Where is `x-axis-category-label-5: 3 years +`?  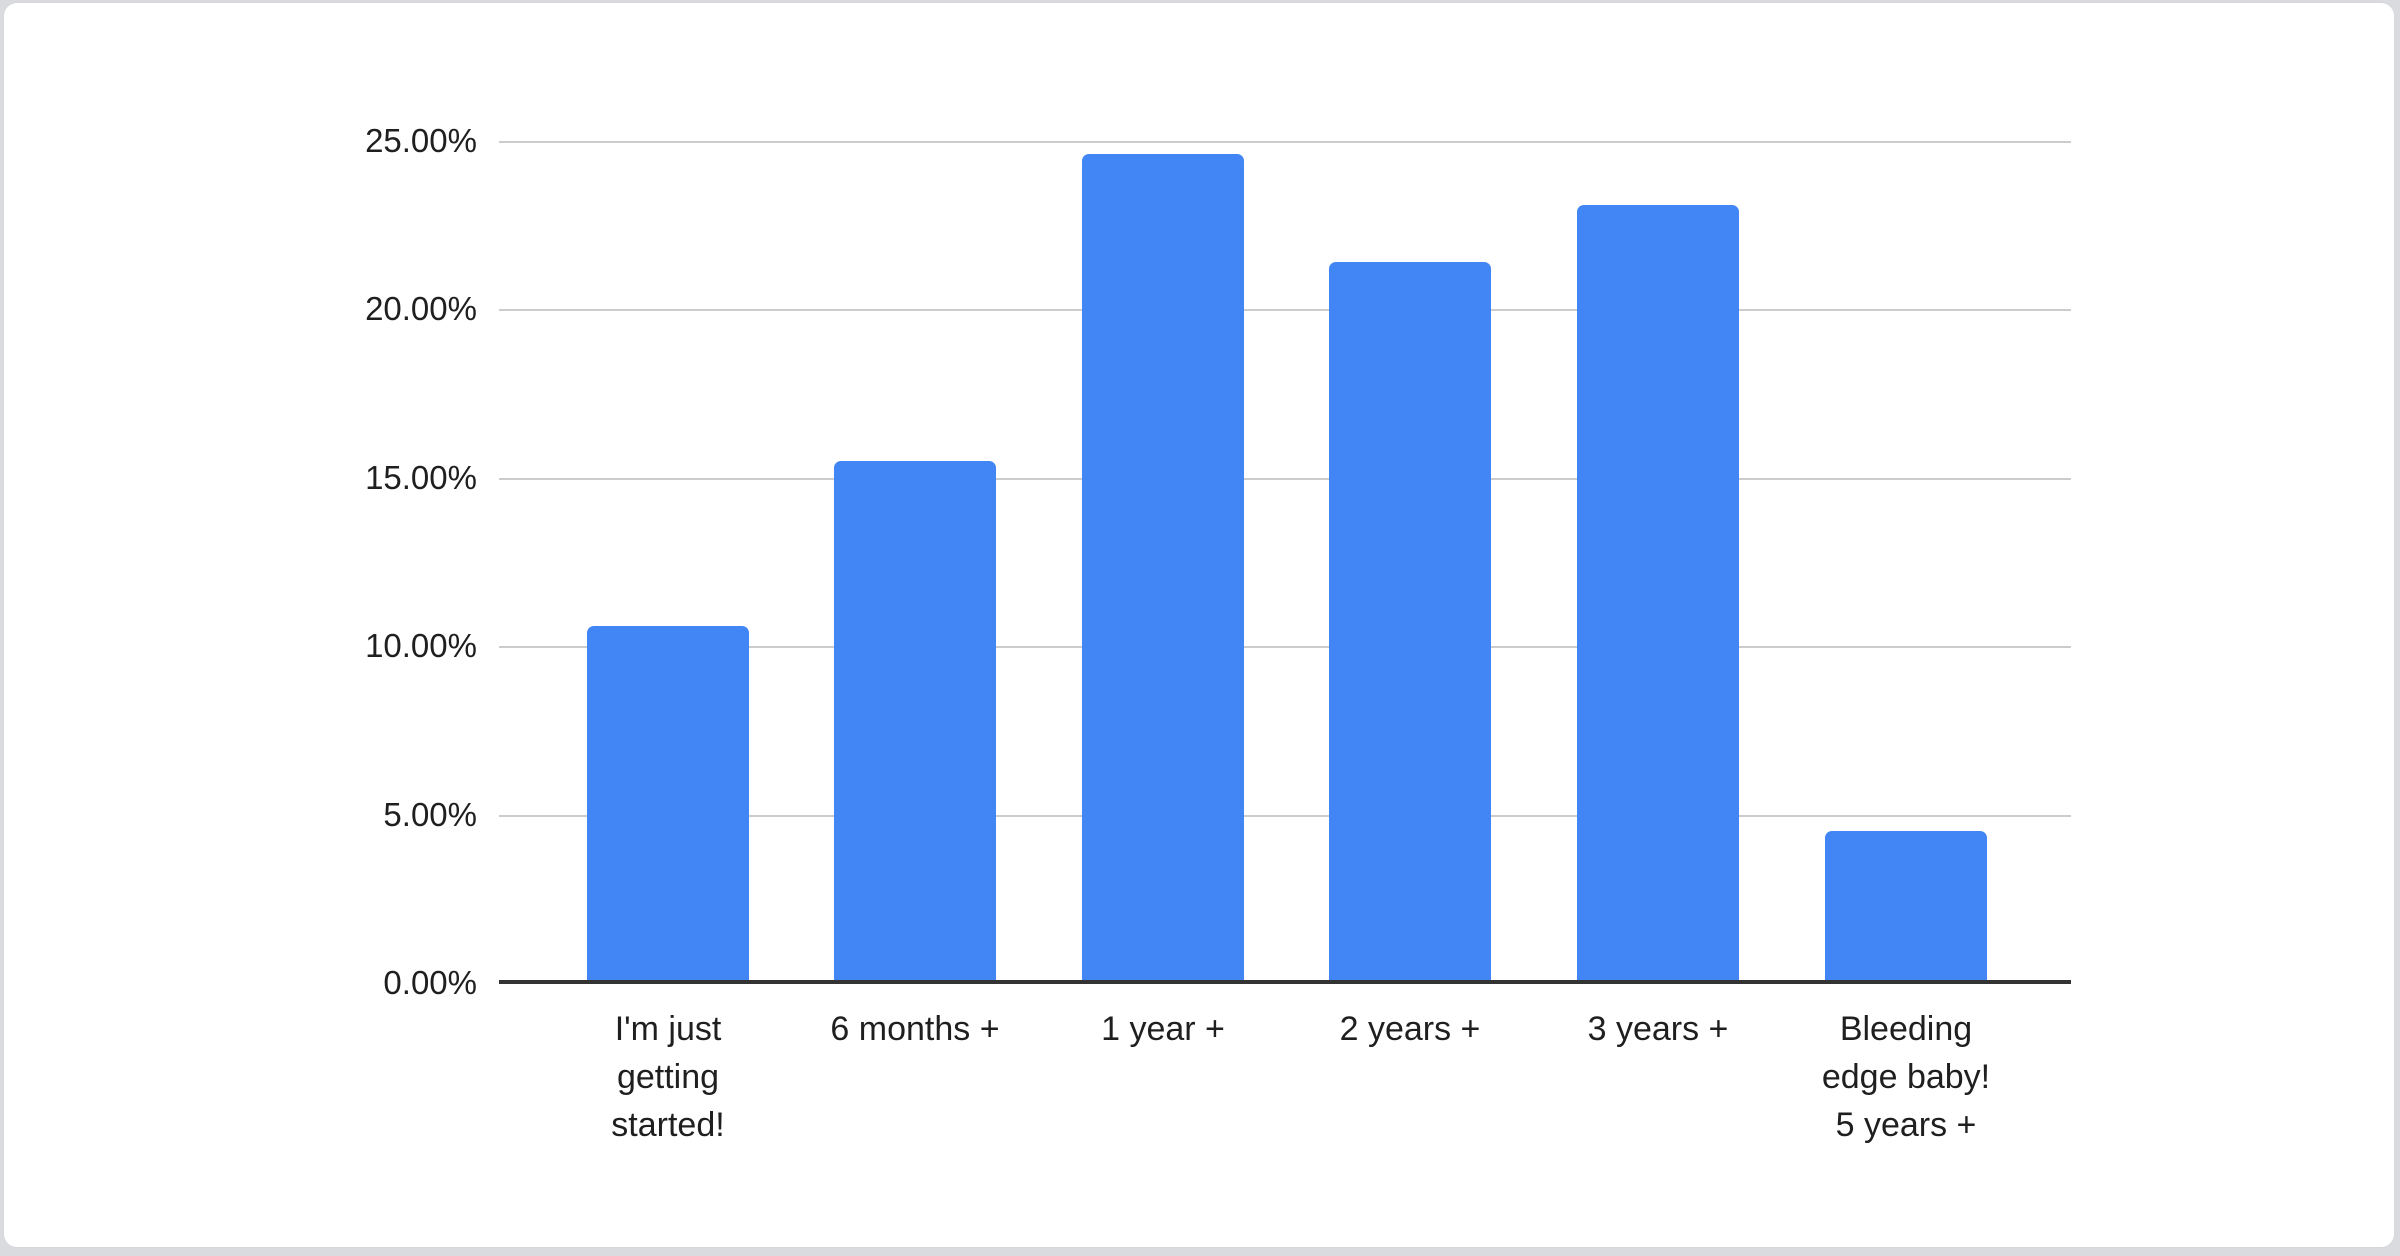
x-axis-category-label-5: 3 years + is located at coordinates (1658, 1029).